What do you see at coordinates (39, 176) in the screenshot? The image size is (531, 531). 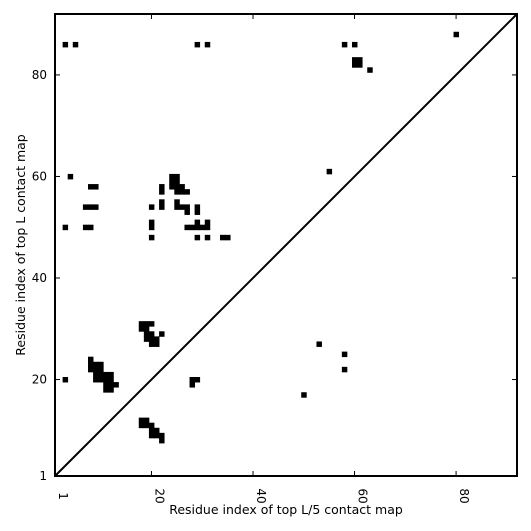 I see `y-tick-label: 60` at bounding box center [39, 176].